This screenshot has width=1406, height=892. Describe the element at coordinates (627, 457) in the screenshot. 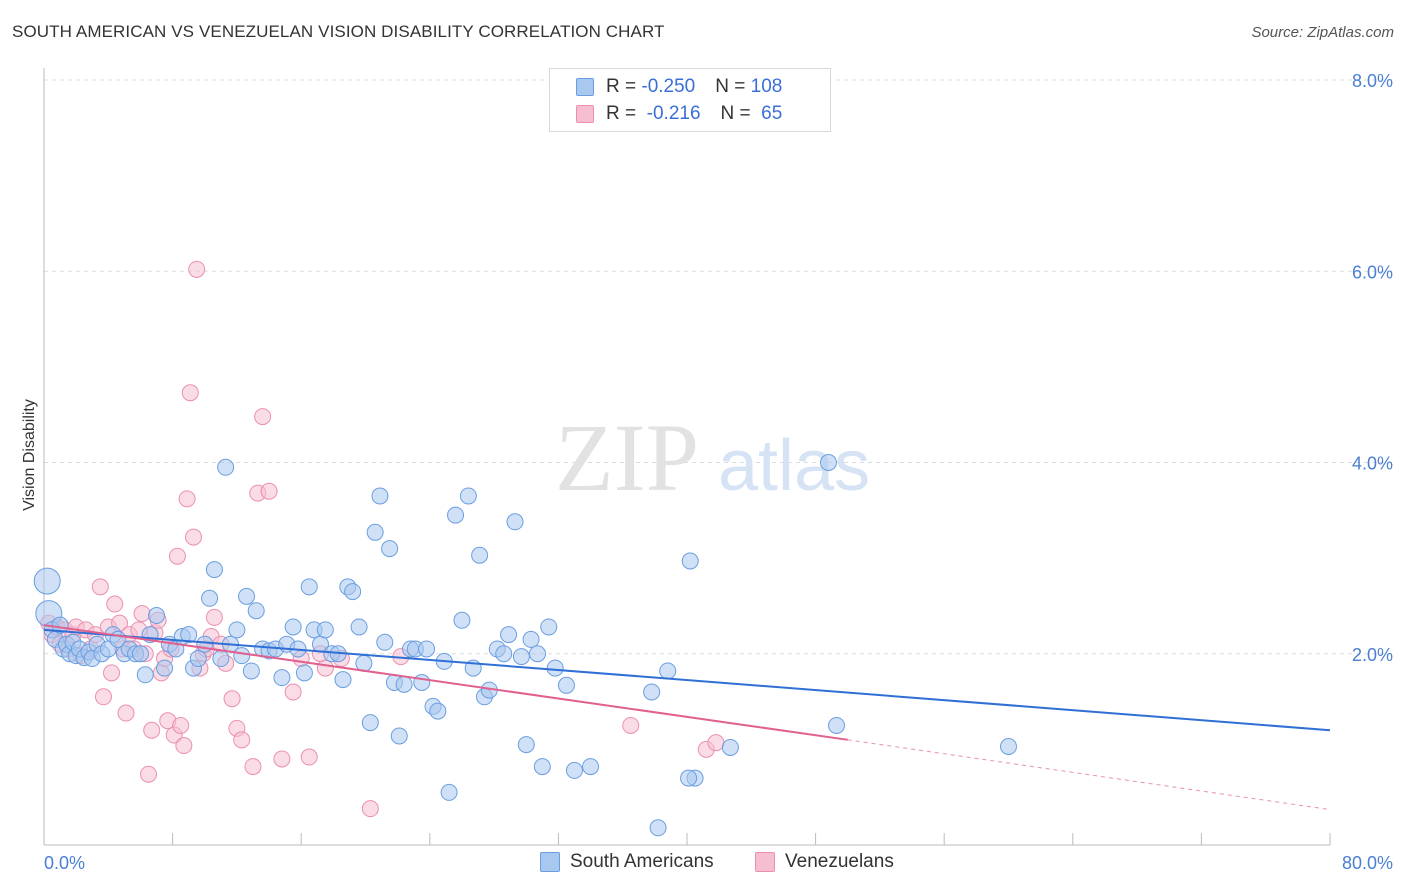

I see `watermark-zip: ZIP` at that location.